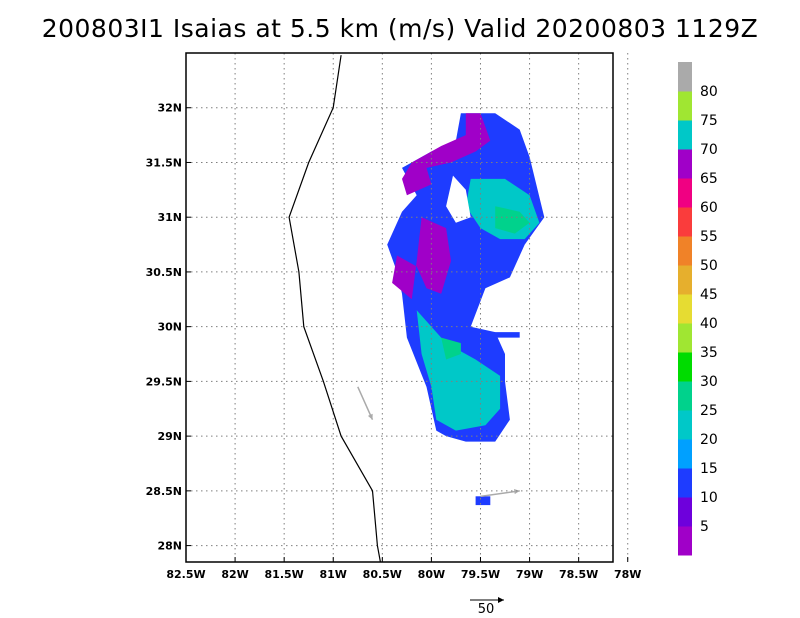 The height and width of the screenshot is (618, 800). I want to click on colorbar-label: 50, so click(709, 266).